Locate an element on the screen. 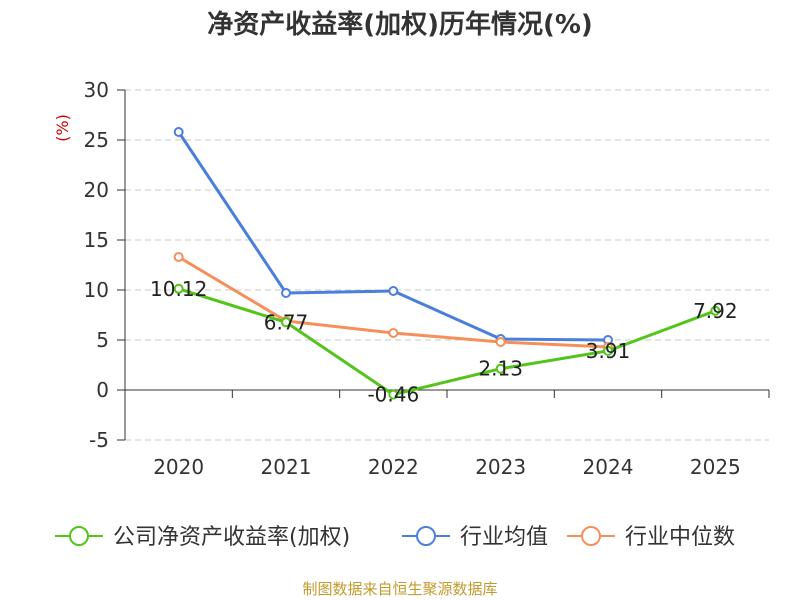  x-tick-label: 2020 is located at coordinates (178, 467).